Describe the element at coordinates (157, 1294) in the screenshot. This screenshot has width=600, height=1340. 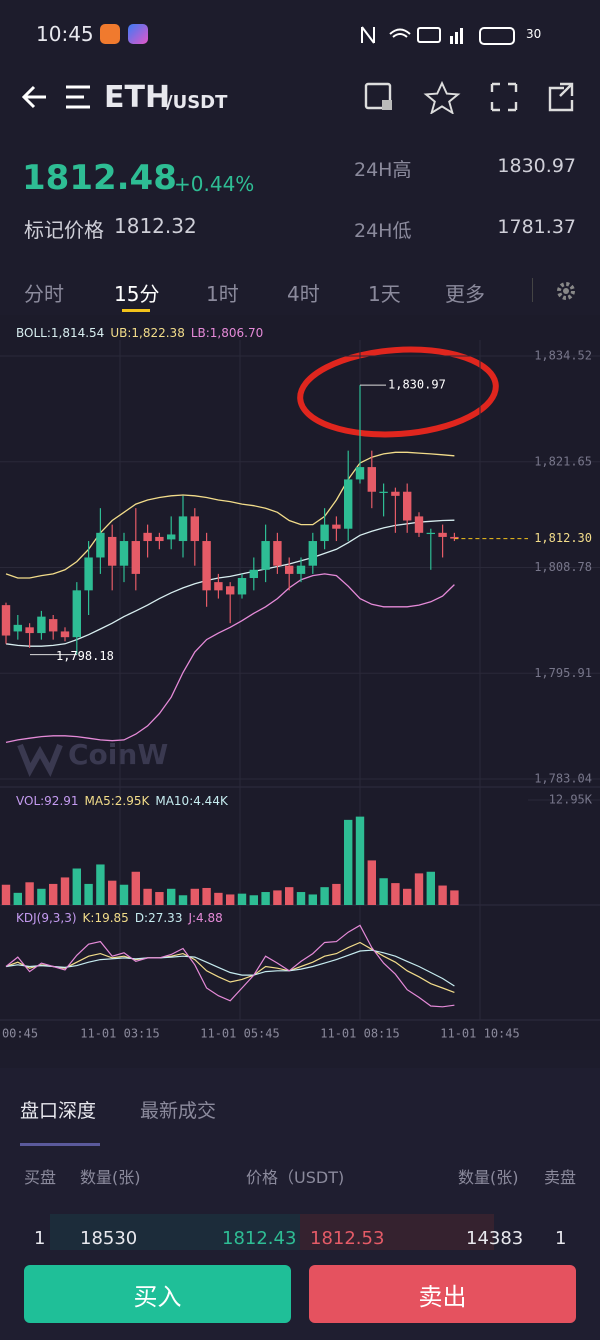
I see `buy-button: 买入` at that location.